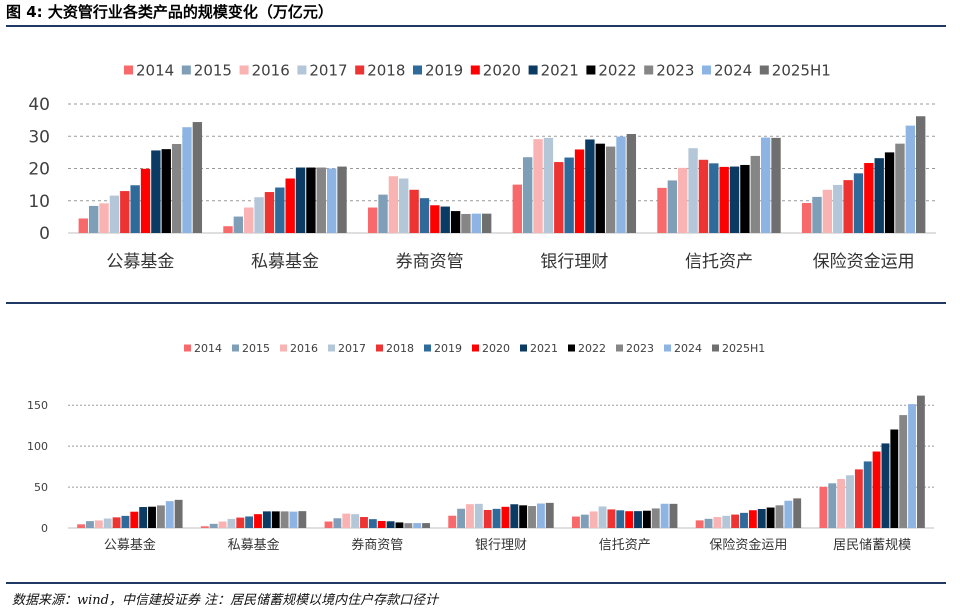 The width and height of the screenshot is (960, 615). I want to click on legend-item: 2020, so click(495, 70).